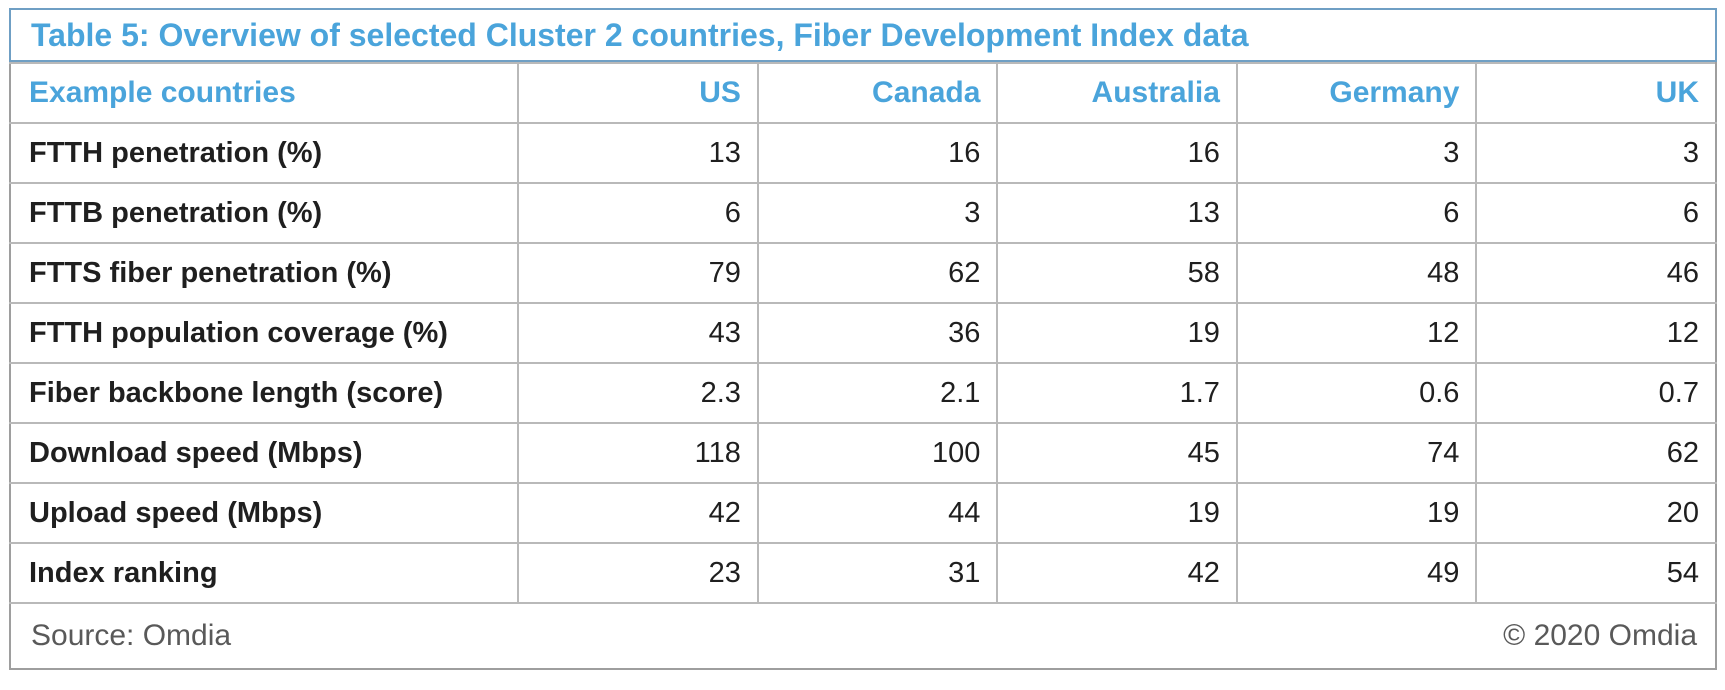 The width and height of the screenshot is (1725, 690). I want to click on table-footer: Source: Omdia © 2020 Omdia, so click(863, 637).